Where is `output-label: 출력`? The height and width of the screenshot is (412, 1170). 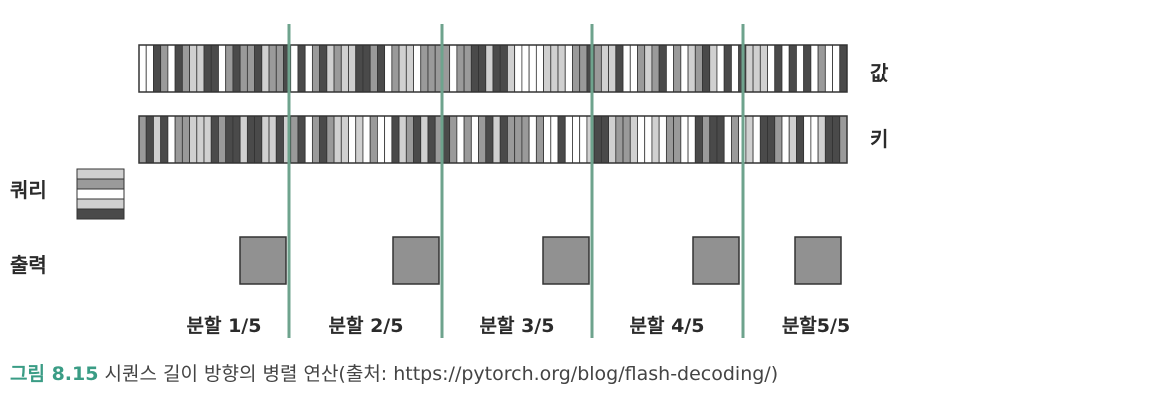 output-label: 출력 is located at coordinates (28, 265).